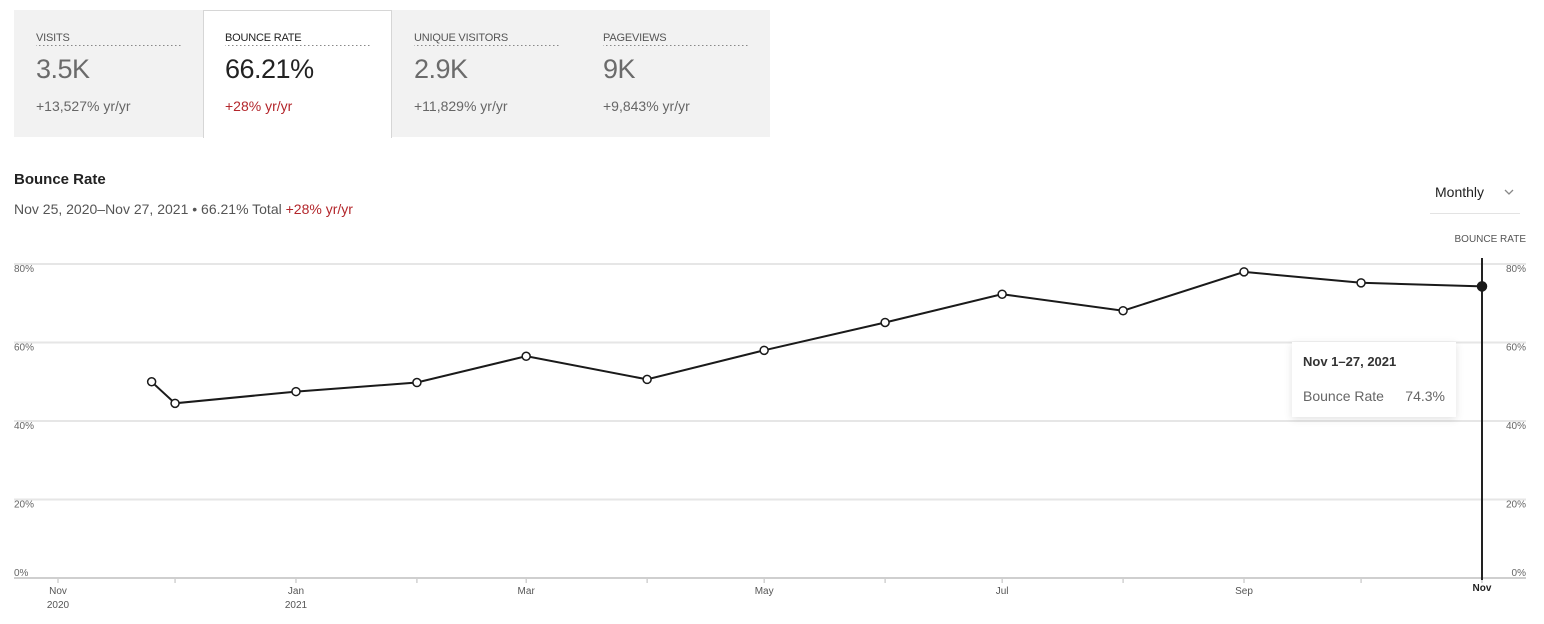  I want to click on y-tick-label-left: 20%, so click(24, 505).